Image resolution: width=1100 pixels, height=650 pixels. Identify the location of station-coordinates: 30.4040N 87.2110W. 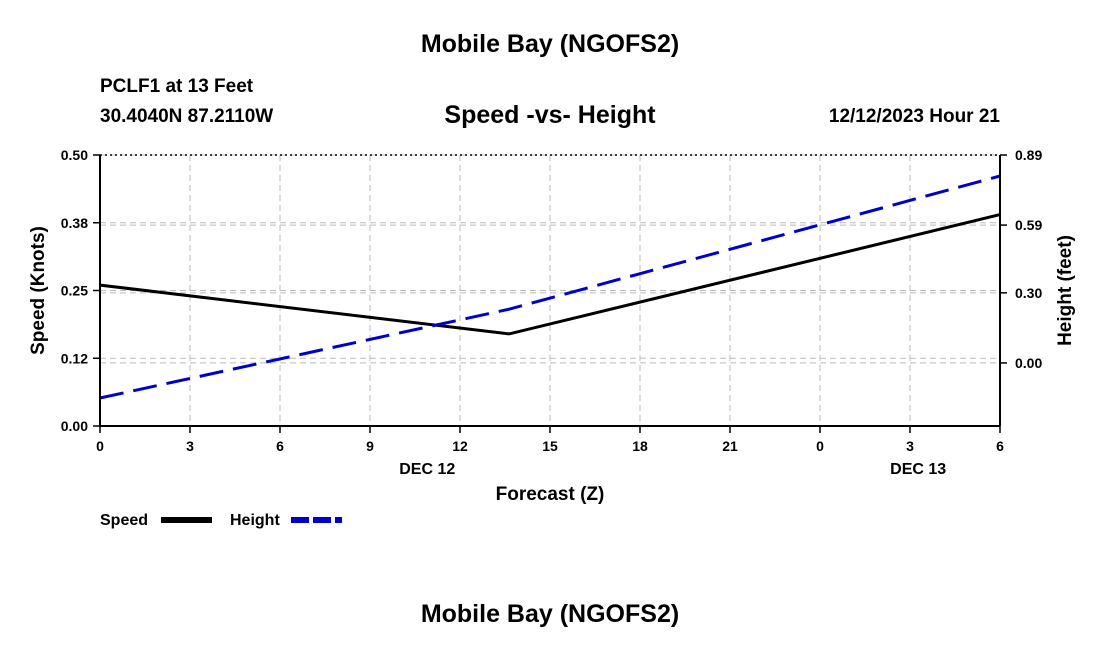
(187, 116).